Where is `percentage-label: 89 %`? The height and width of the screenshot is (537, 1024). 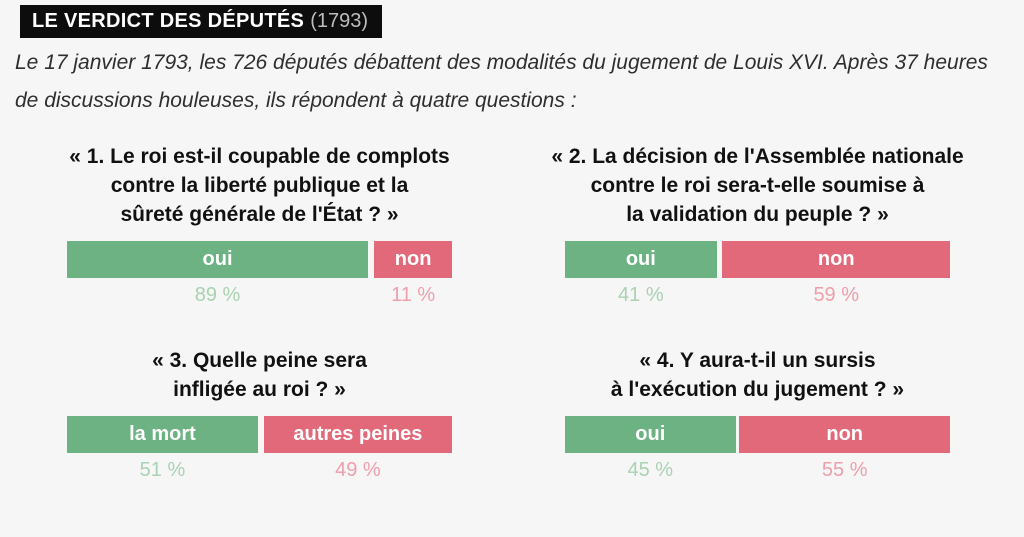
percentage-label: 89 % is located at coordinates (217, 295).